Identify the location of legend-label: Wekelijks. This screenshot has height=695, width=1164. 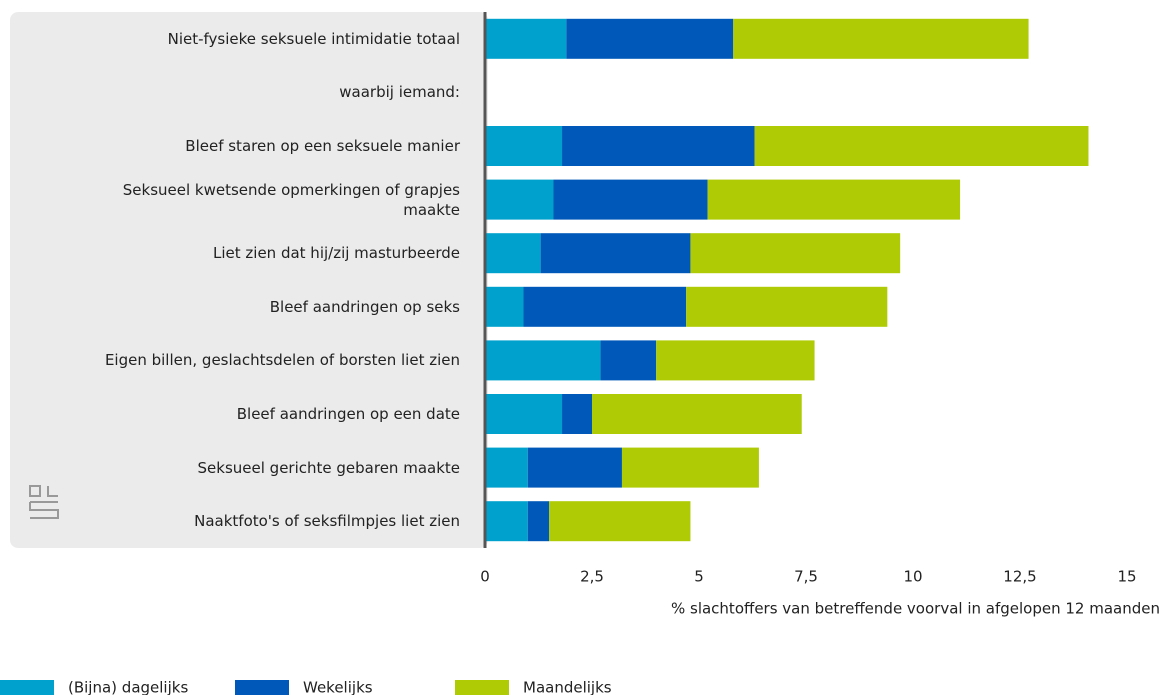
(338, 687).